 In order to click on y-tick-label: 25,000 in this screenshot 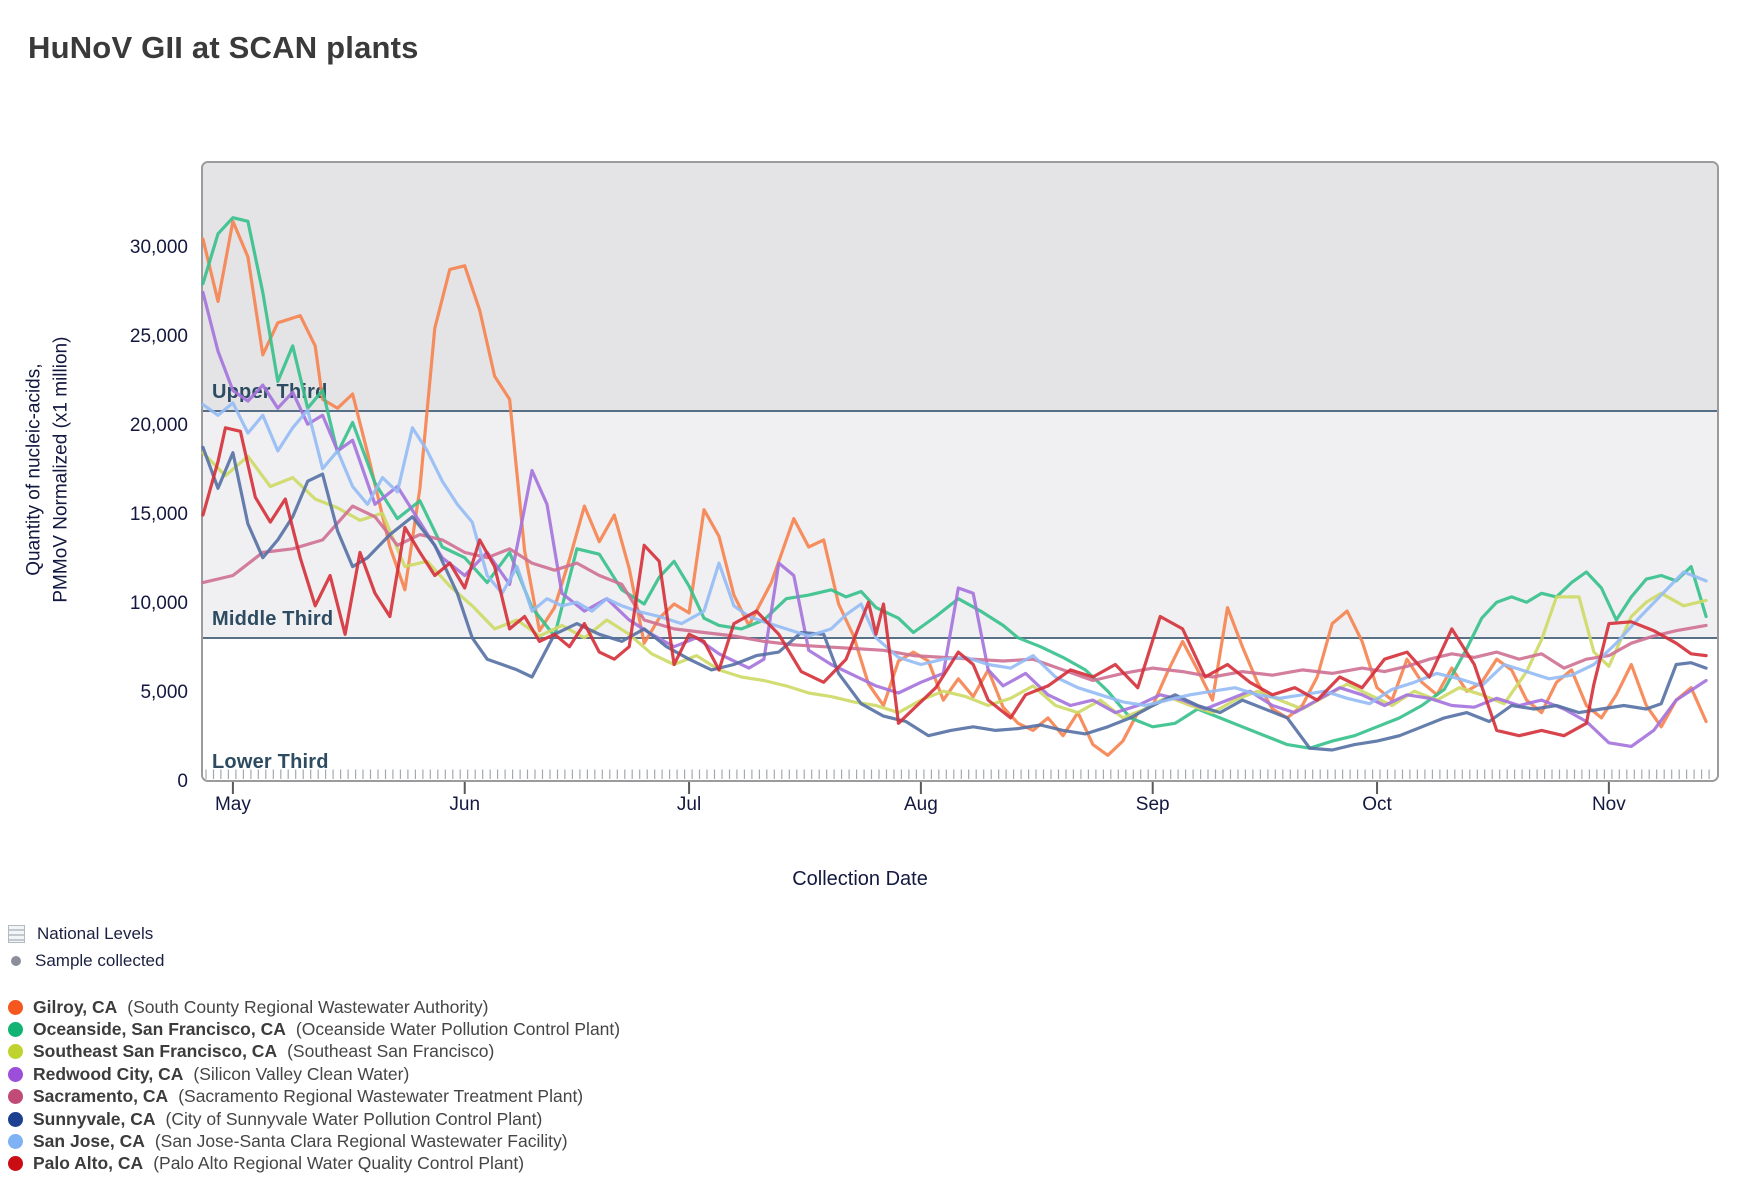, I will do `click(158, 336)`.